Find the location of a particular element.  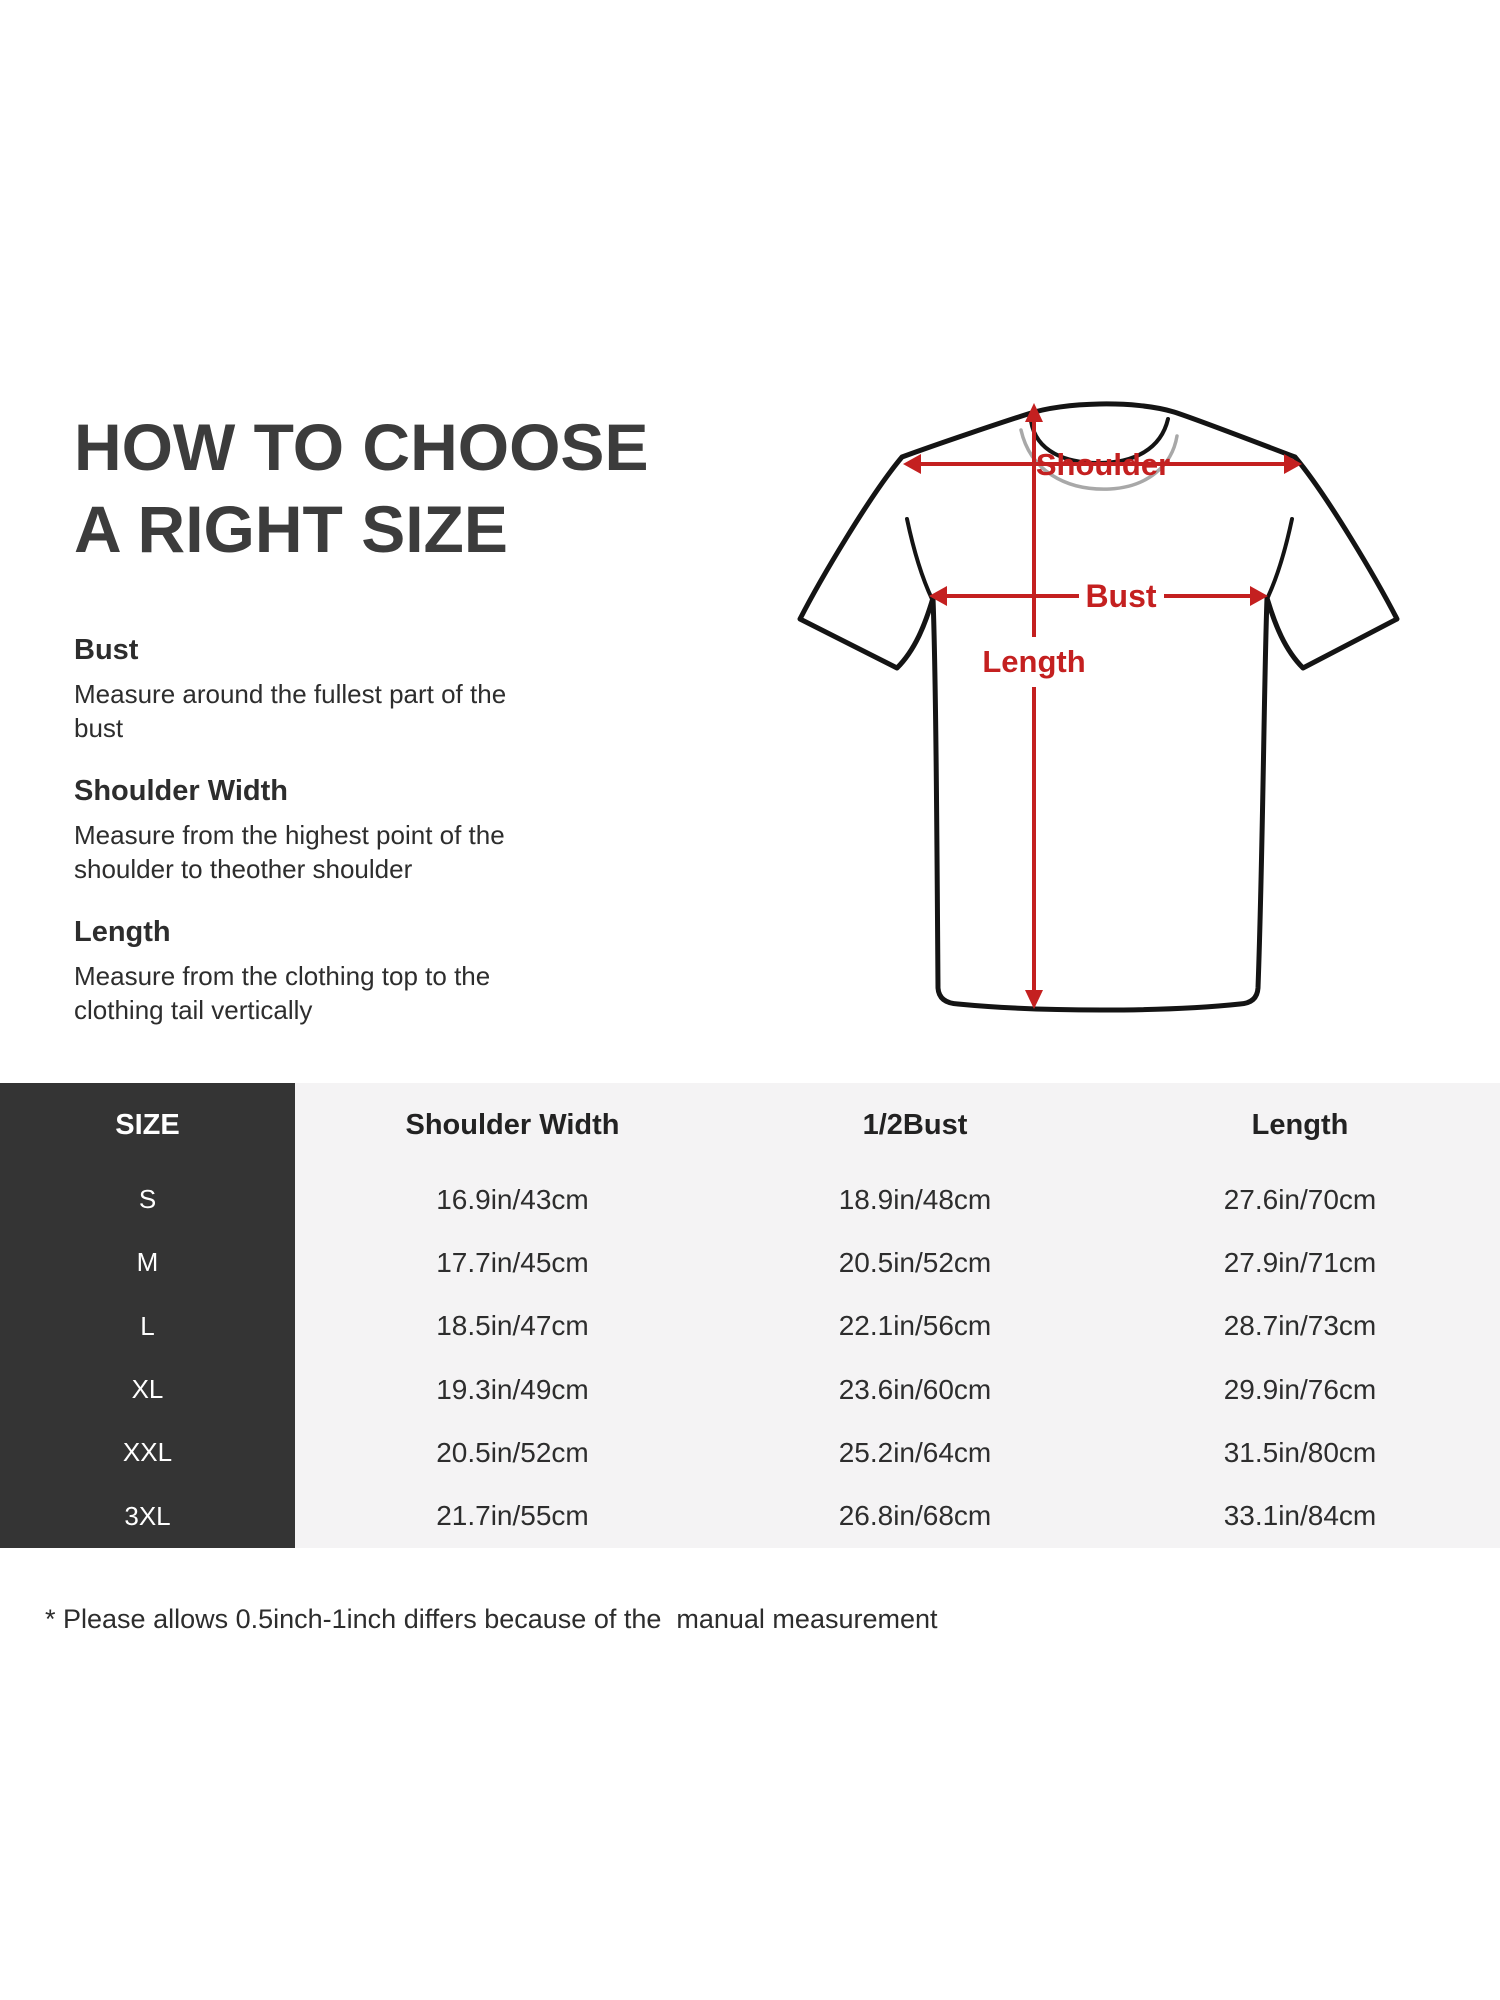

measurement-value: 27.9in/71cm is located at coordinates (1300, 1262).